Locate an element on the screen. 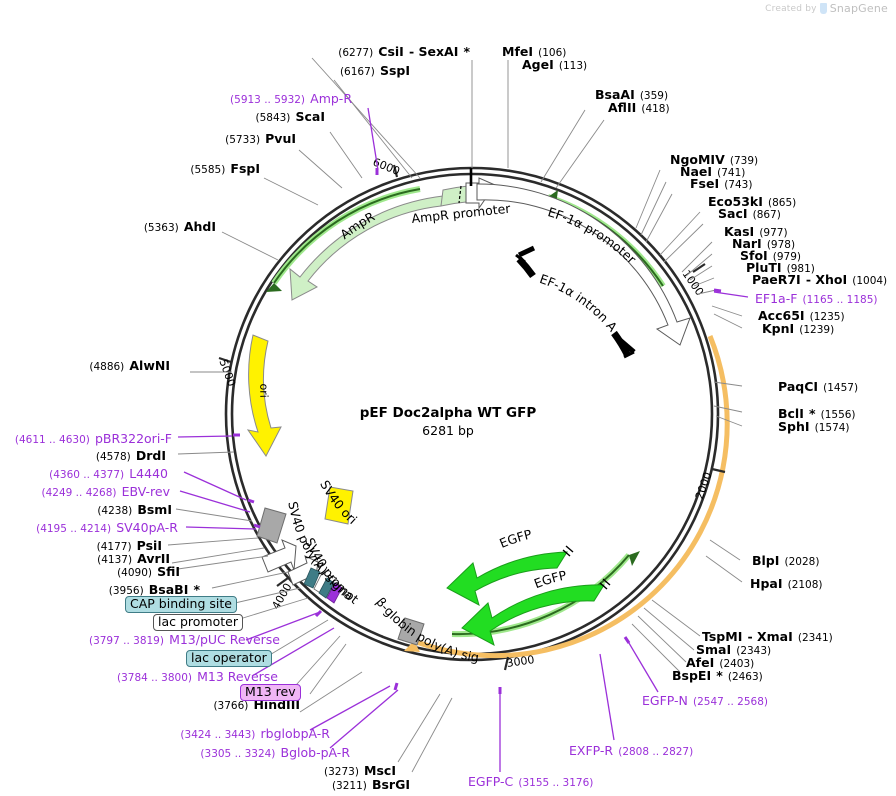  primer-name: EBV-rev is located at coordinates (145, 491).